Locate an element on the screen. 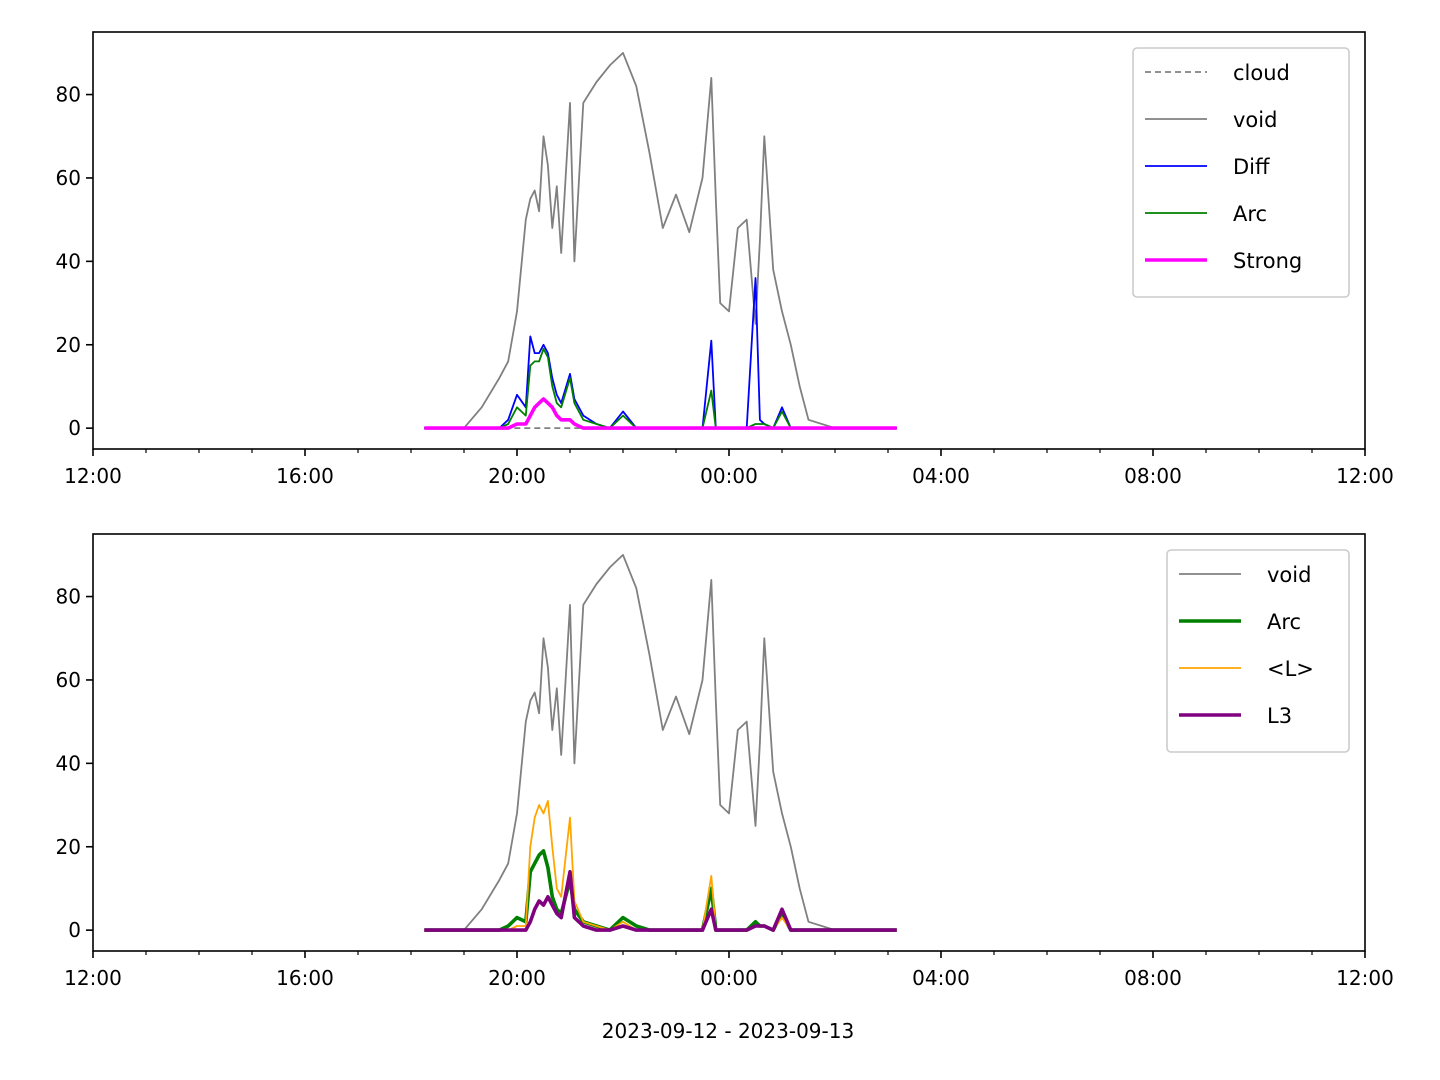  series-line-strong is located at coordinates (660, 413).